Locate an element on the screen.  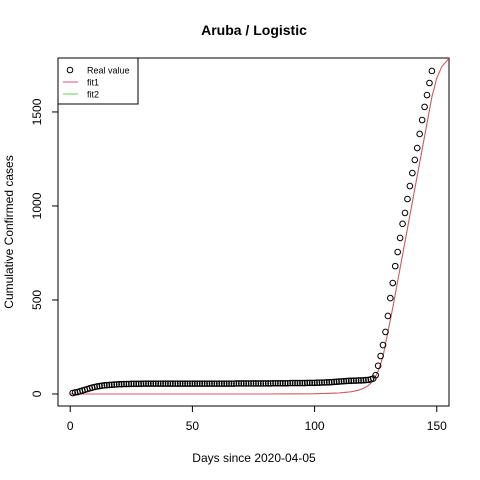
legend-marker is located at coordinates (70, 70).